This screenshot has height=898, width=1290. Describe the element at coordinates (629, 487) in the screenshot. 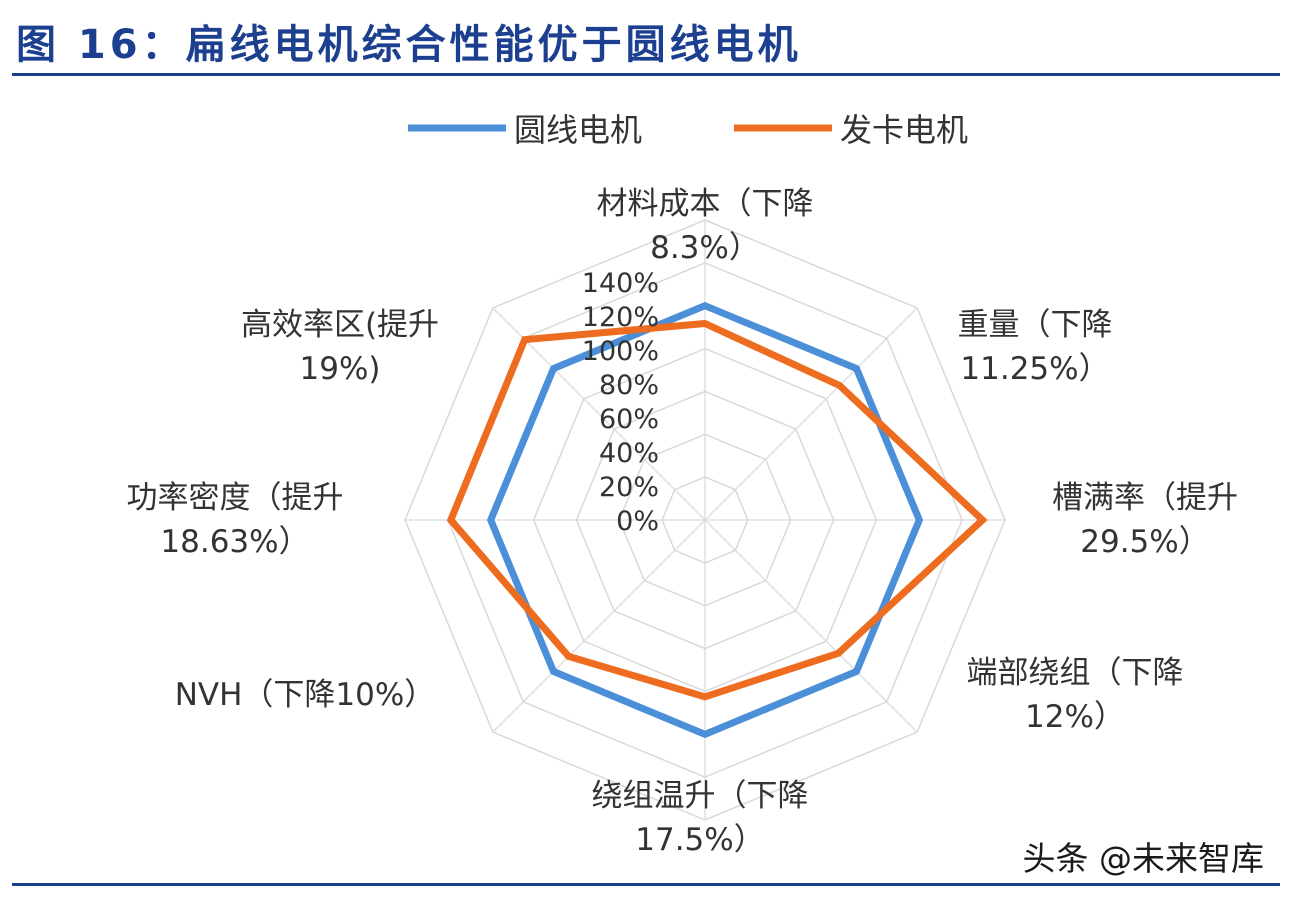

I see `radial-tick-label: 20%` at that location.